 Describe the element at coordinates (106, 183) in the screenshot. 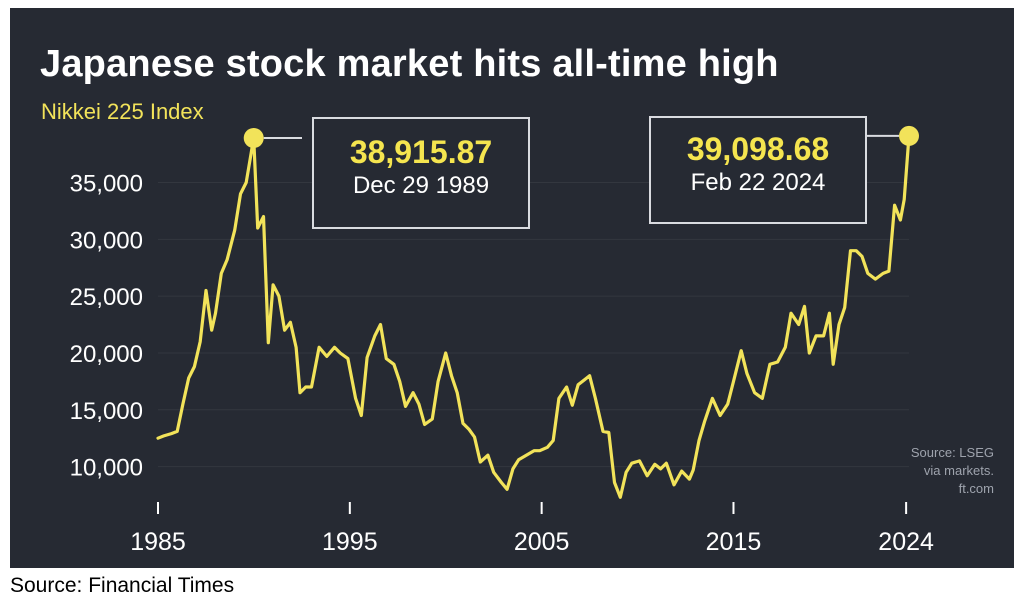

I see `y-tick-label: 35,000` at that location.